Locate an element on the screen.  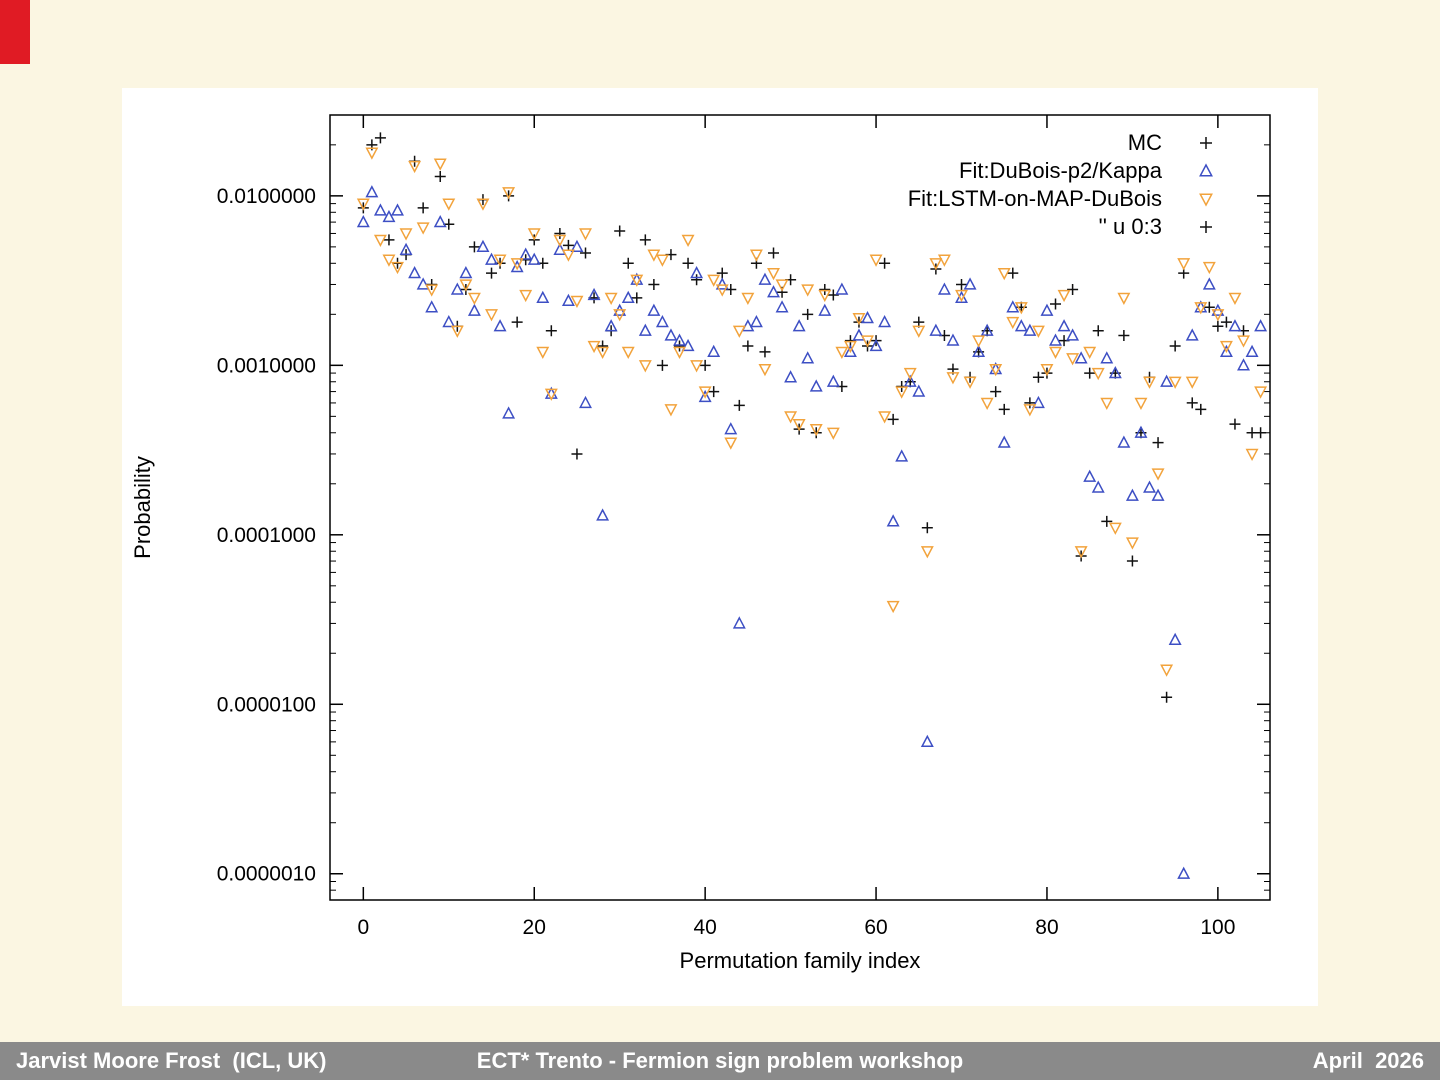
legend-label: Fit:DuBois-p2/Kappa is located at coordinates (1061, 170).